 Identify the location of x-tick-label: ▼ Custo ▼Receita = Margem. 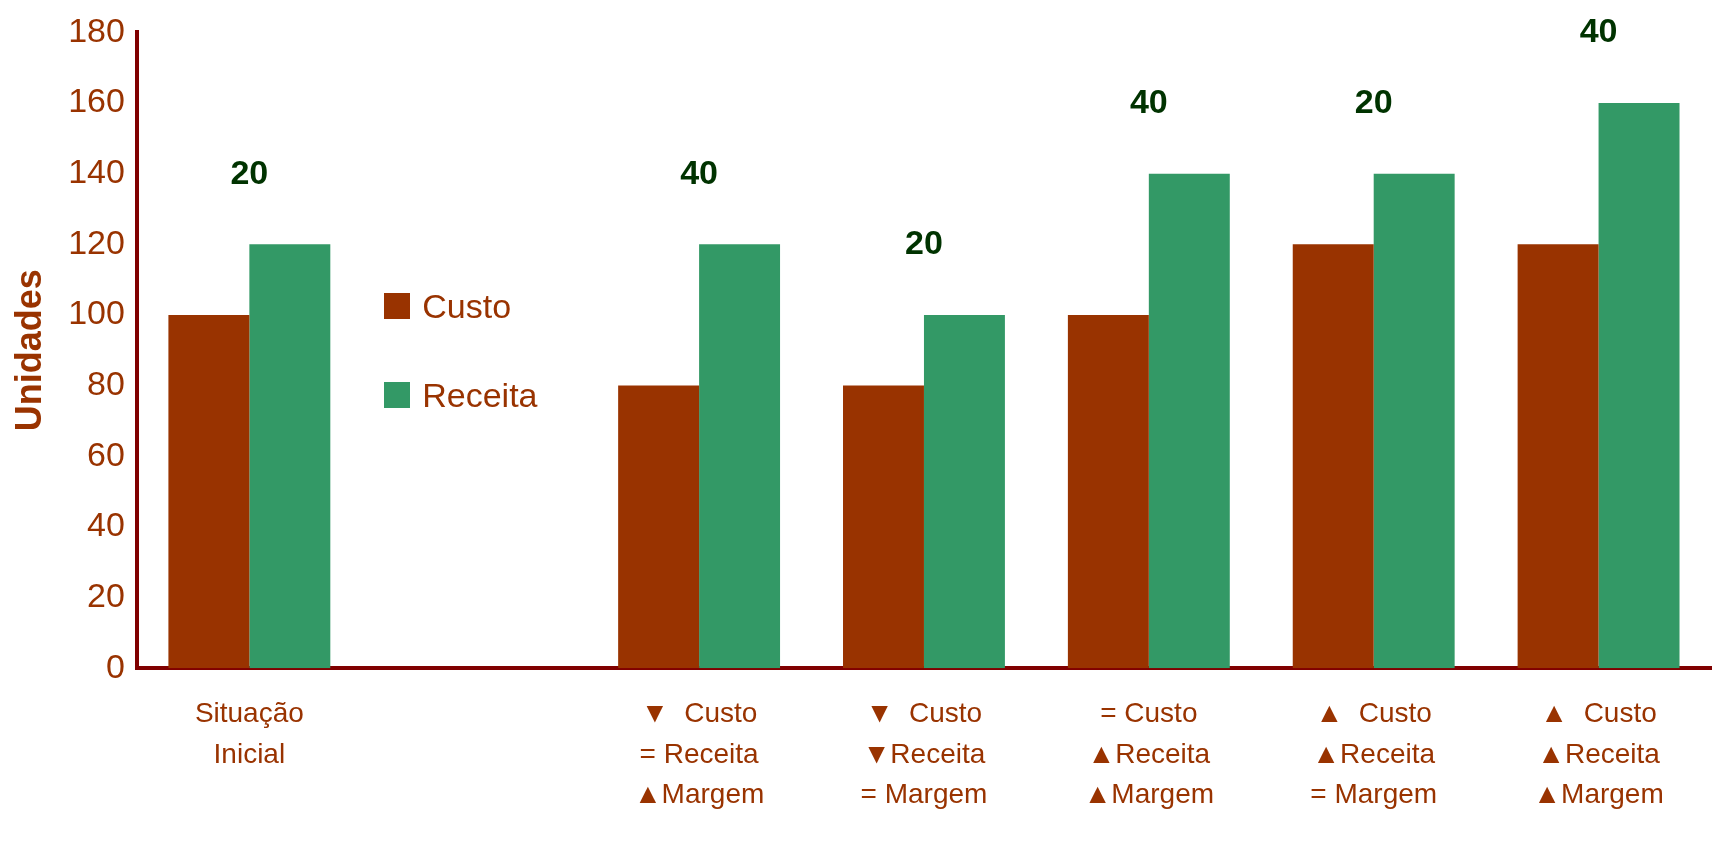
(924, 753).